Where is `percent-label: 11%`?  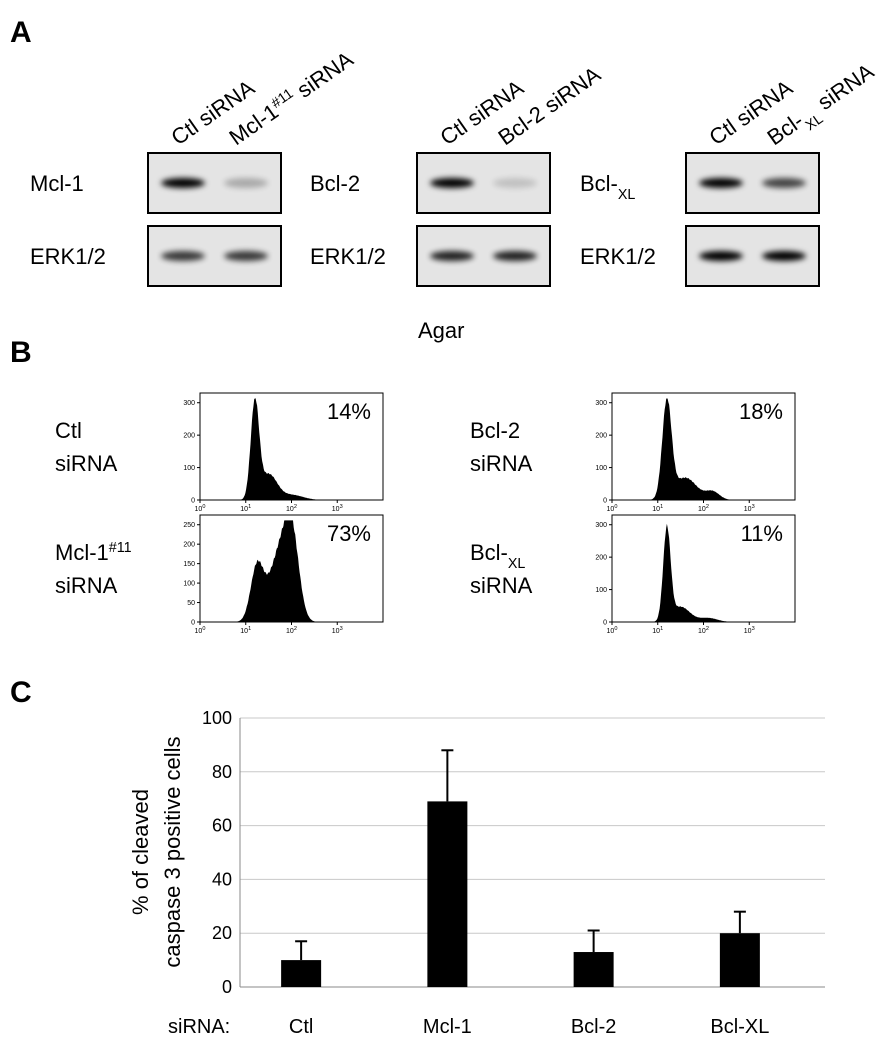
percent-label: 11% is located at coordinates (762, 533).